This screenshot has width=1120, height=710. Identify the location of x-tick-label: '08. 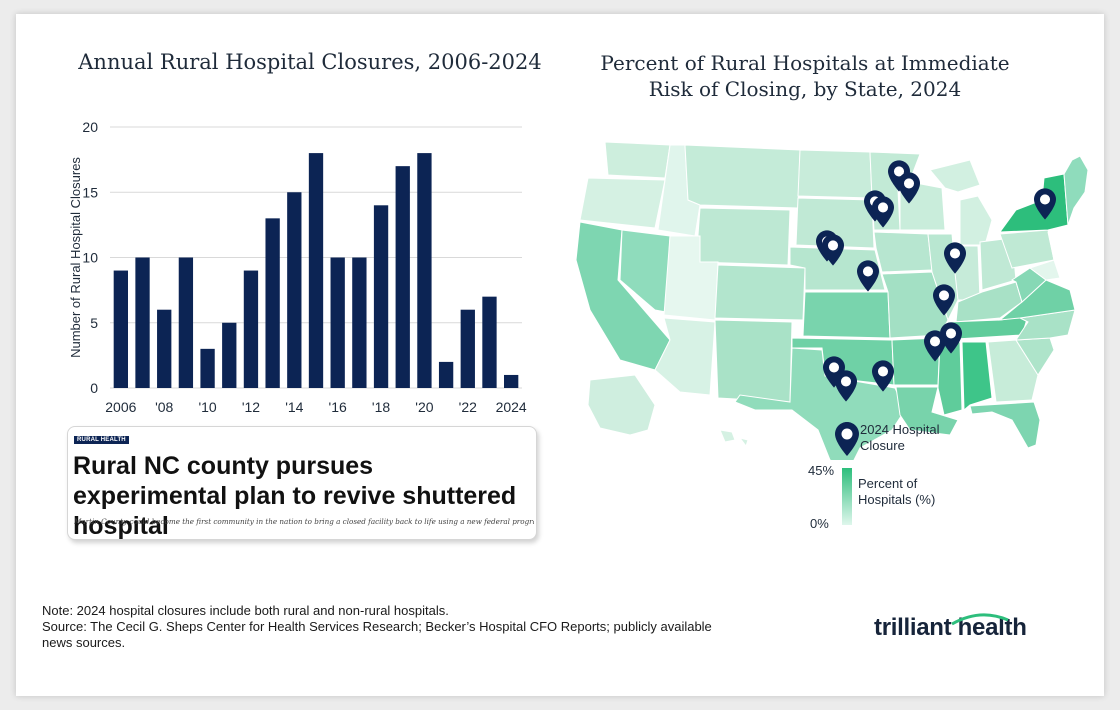
(164, 407).